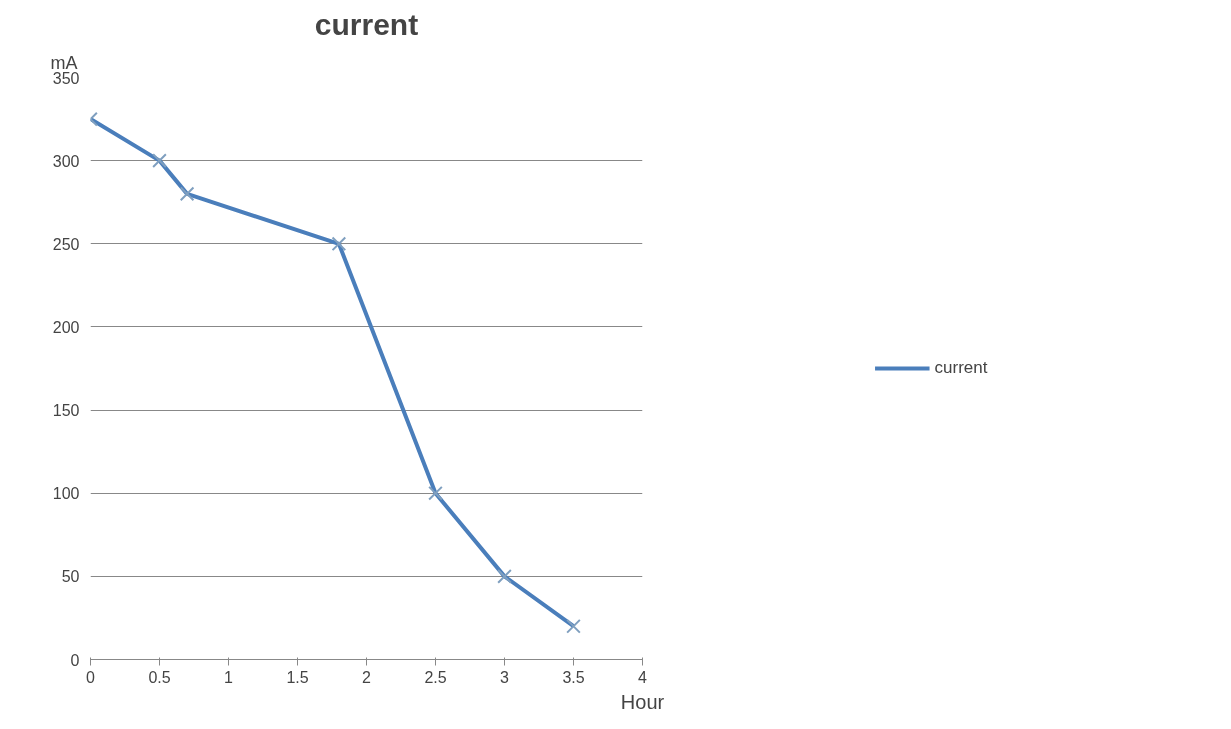 Image resolution: width=1231 pixels, height=729 pixels. Describe the element at coordinates (961, 368) in the screenshot. I see `legend-label: current` at that location.